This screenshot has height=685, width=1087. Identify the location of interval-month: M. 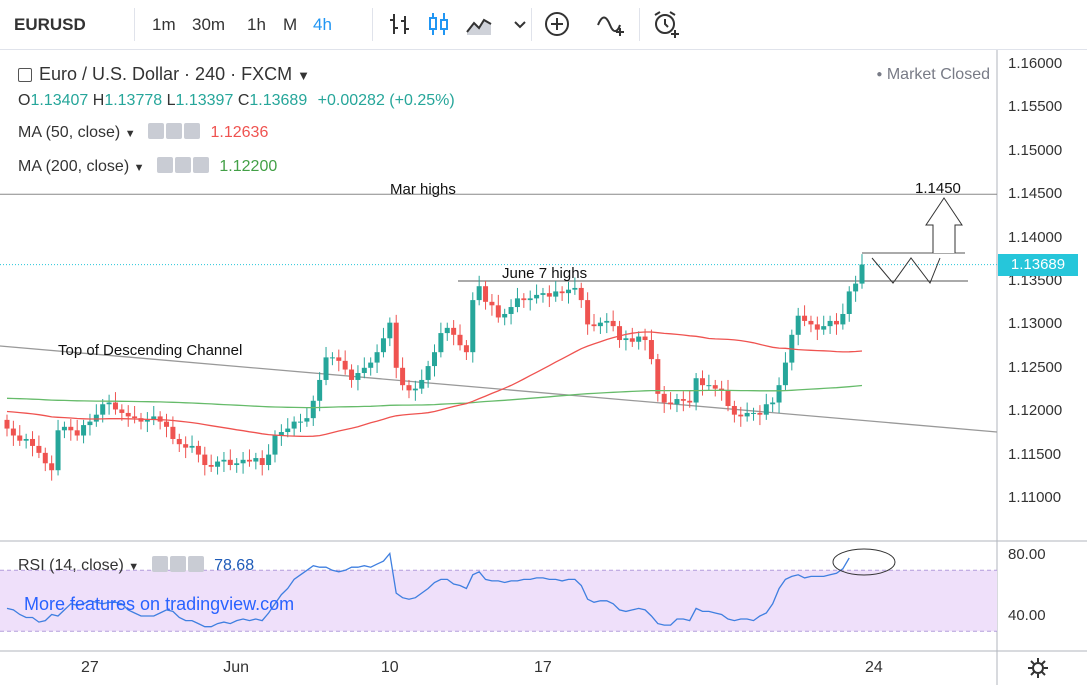
(290, 24).